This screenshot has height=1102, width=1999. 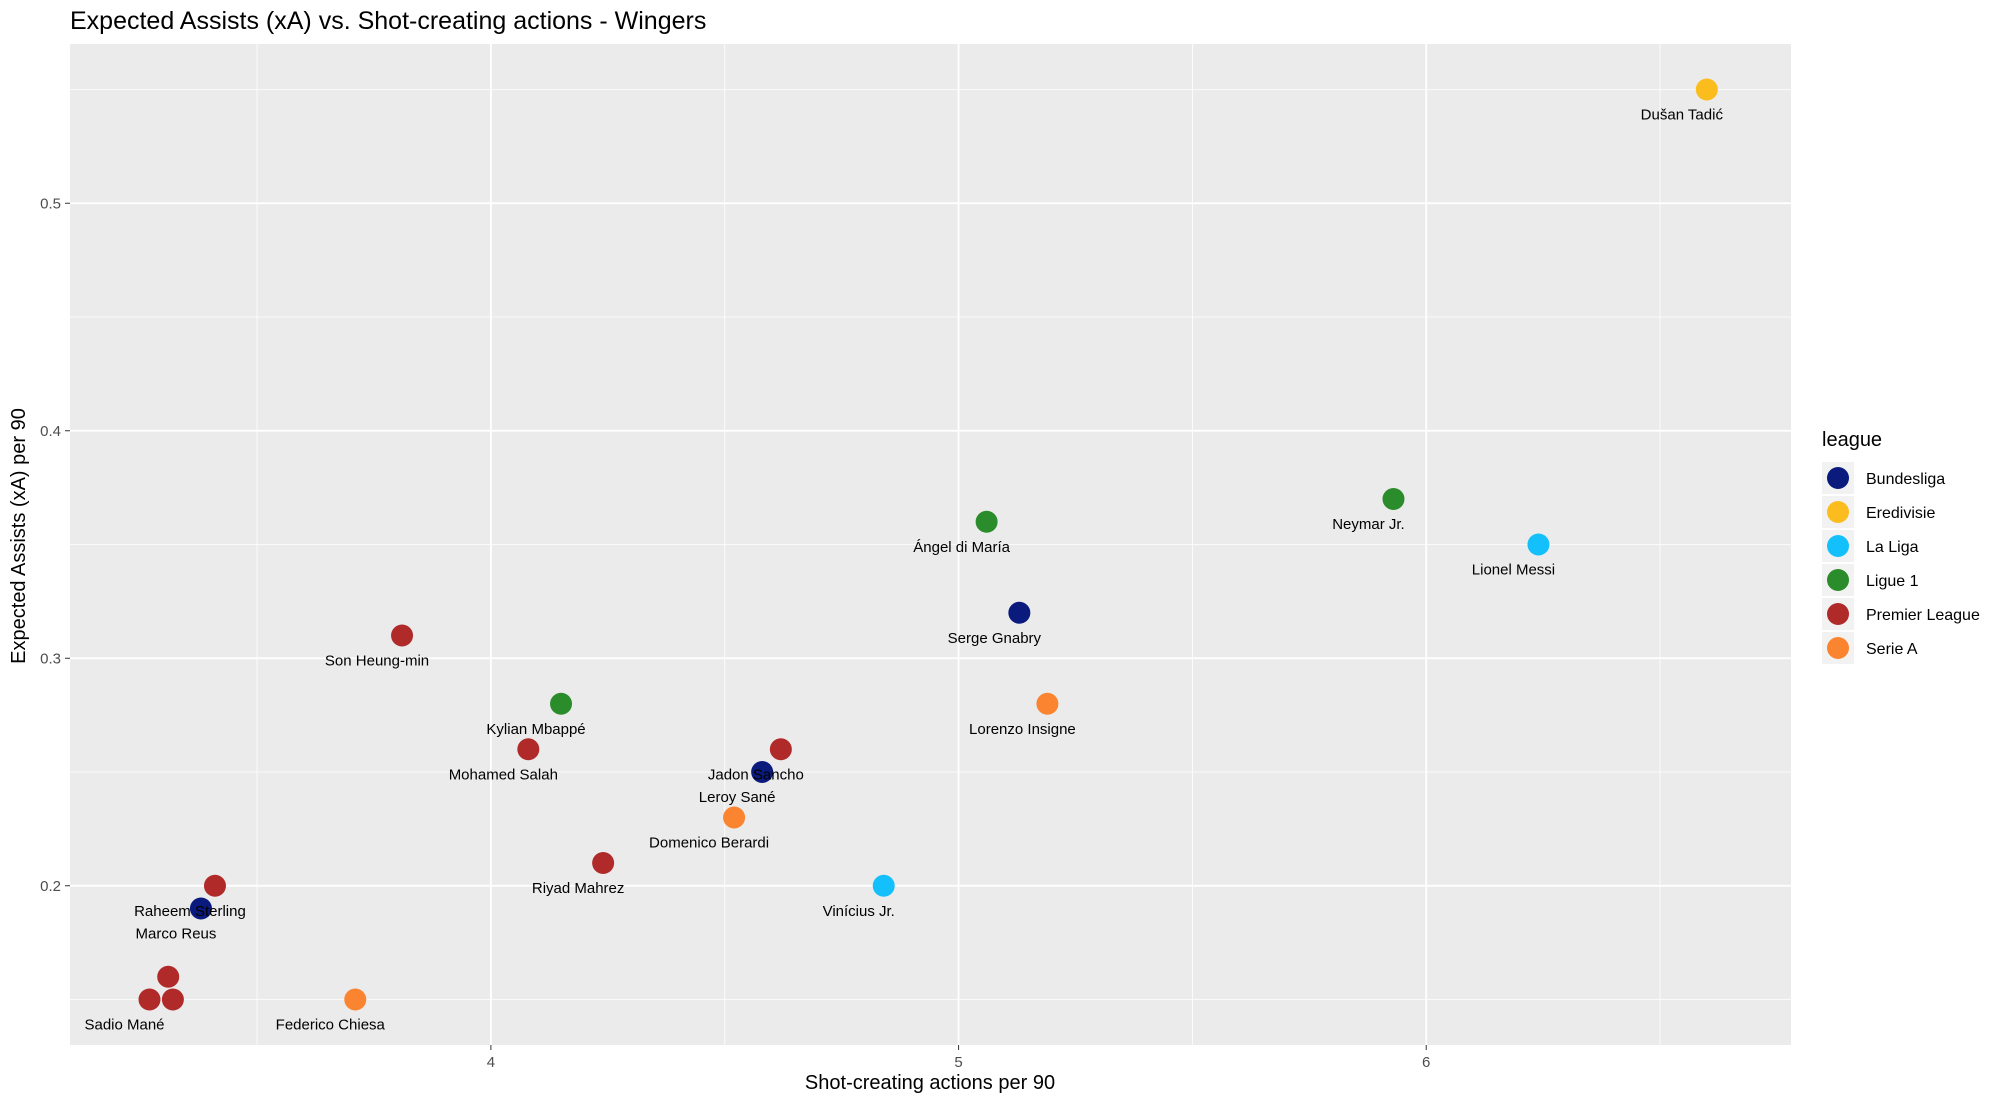 What do you see at coordinates (535, 729) in the screenshot?
I see `point-label: Kylian Mbappé` at bounding box center [535, 729].